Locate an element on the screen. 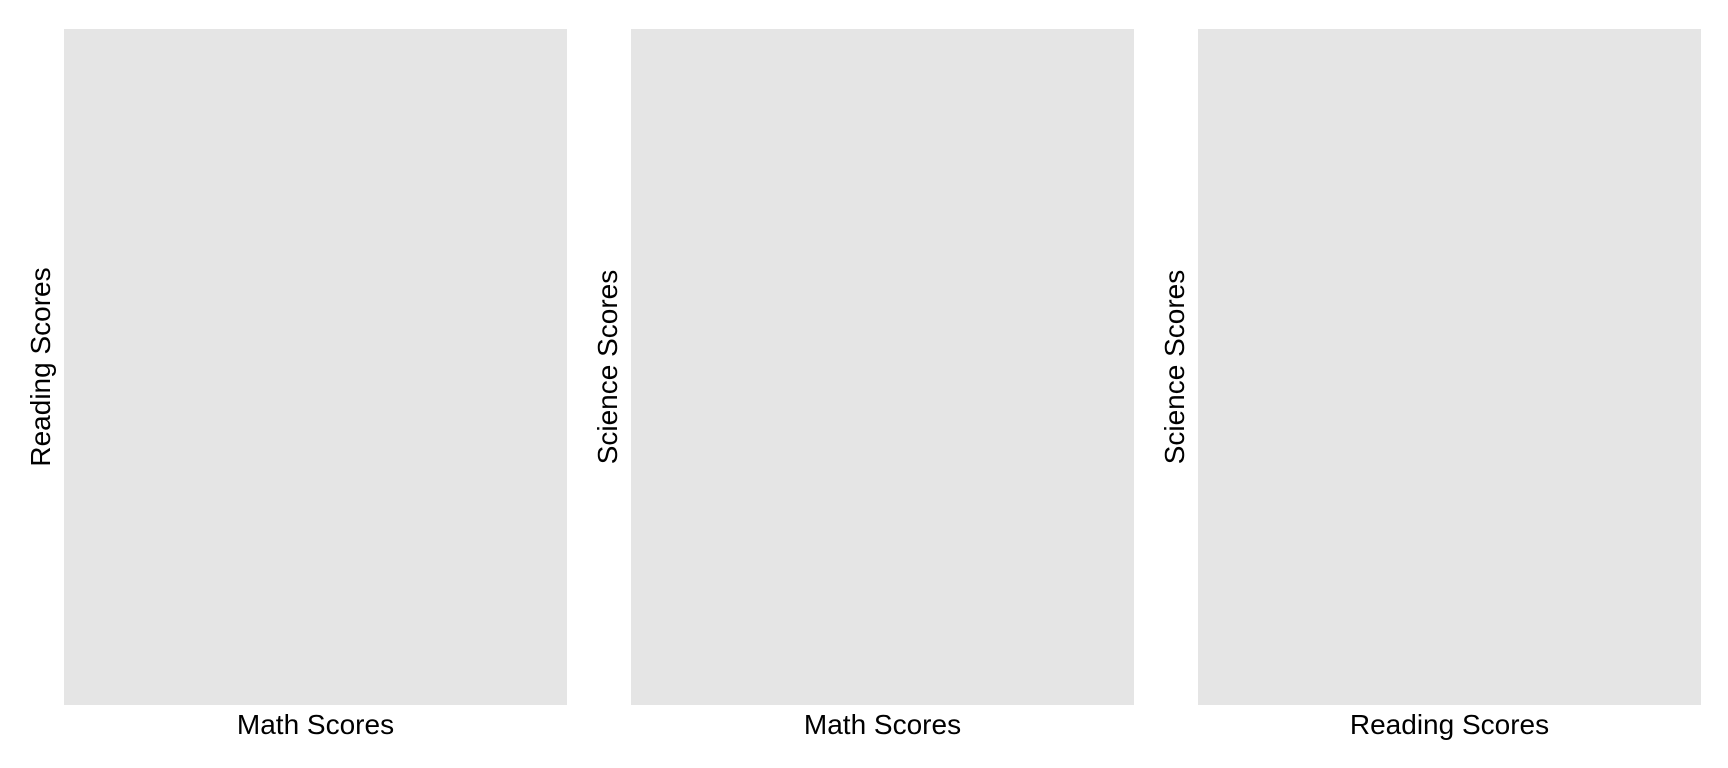  y-axis-title-1: Reading Scores is located at coordinates (40, 366).